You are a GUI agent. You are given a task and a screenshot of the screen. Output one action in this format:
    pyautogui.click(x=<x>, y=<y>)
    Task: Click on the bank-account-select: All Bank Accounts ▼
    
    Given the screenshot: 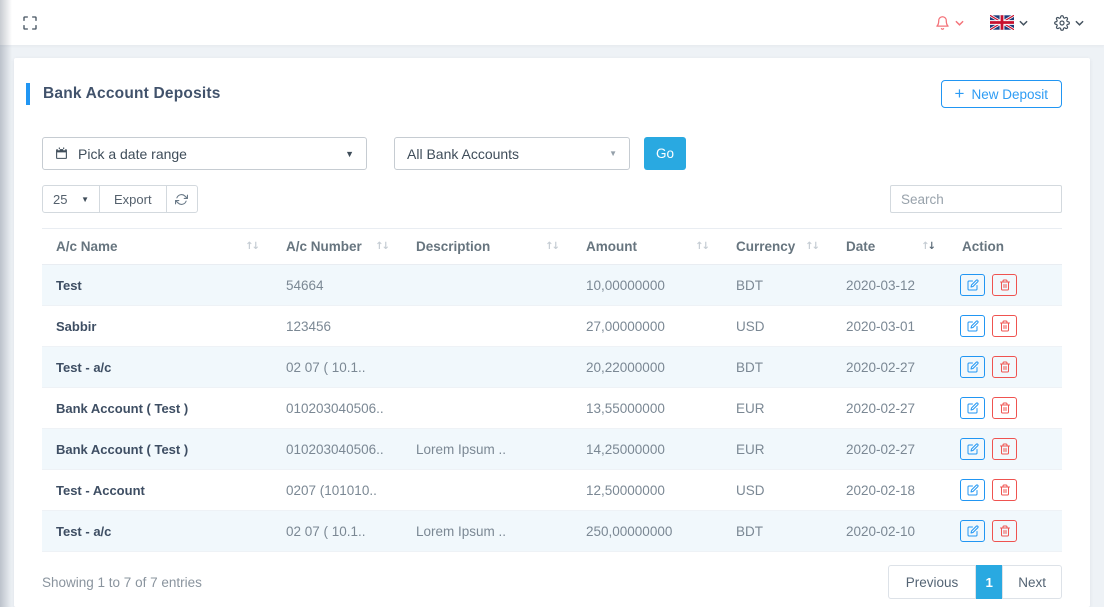 What is the action you would take?
    pyautogui.click(x=512, y=153)
    